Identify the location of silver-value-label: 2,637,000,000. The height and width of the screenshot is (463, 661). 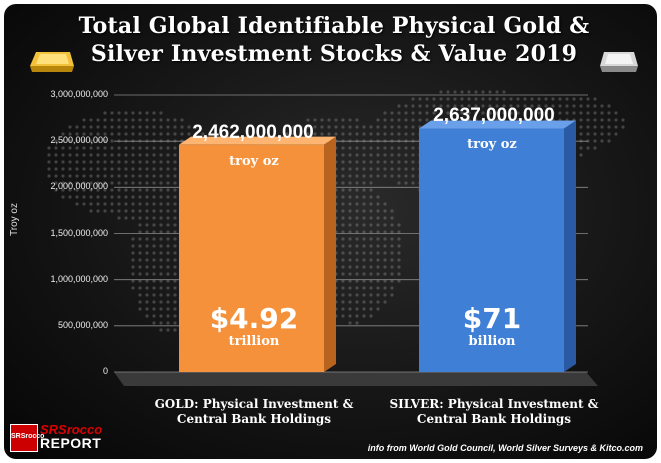
(494, 115).